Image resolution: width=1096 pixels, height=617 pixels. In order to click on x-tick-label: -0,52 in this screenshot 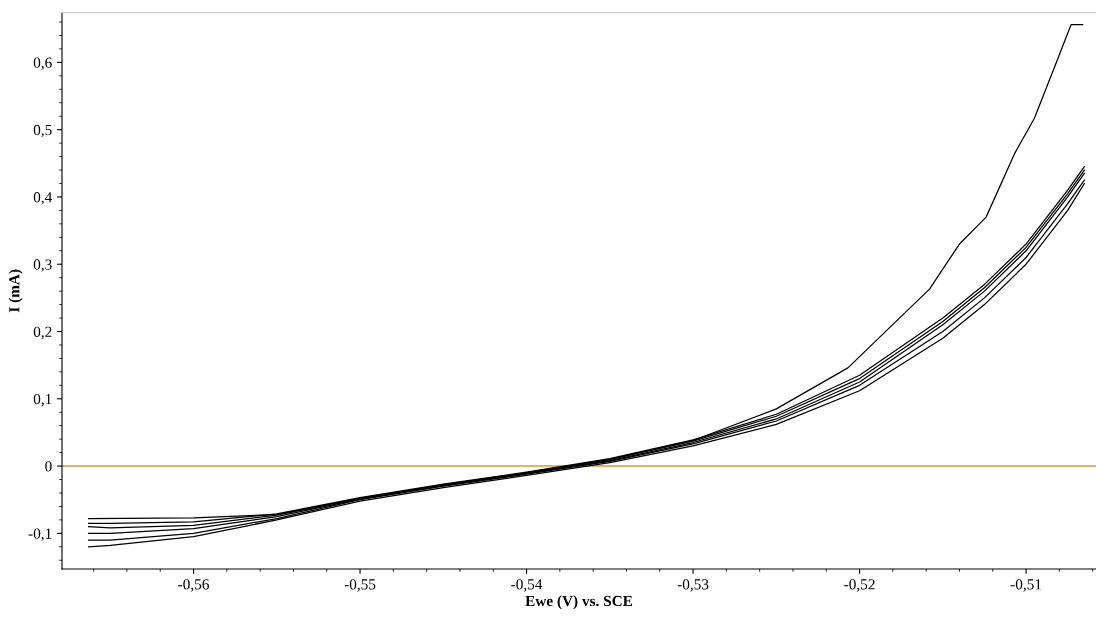, I will do `click(859, 585)`.